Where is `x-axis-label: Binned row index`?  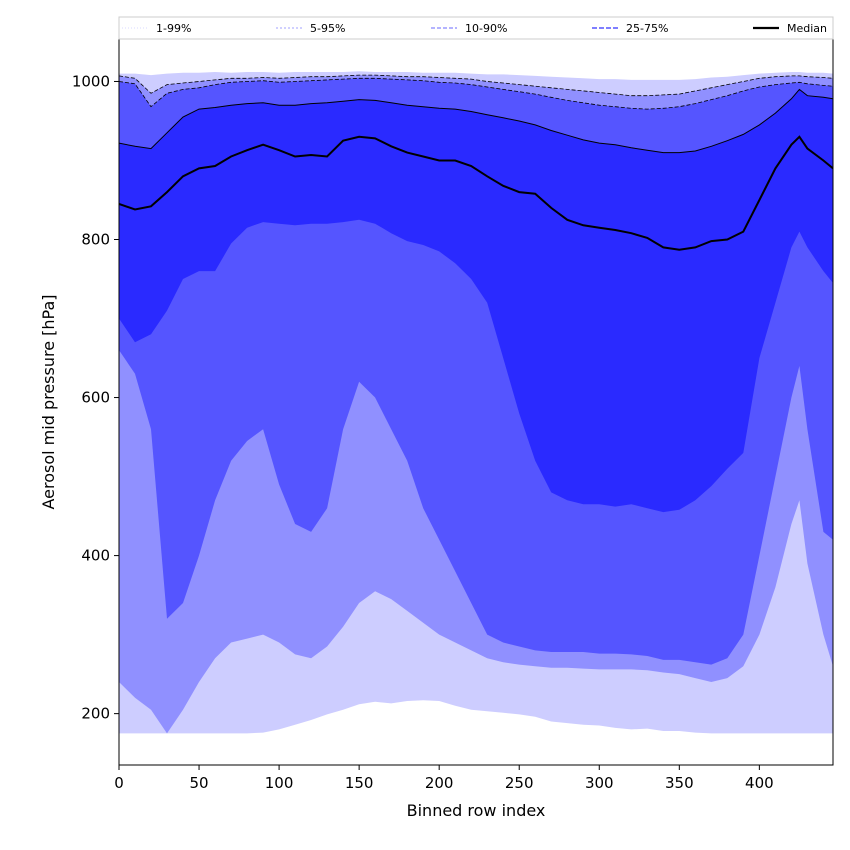
x-axis-label: Binned row index is located at coordinates (476, 810).